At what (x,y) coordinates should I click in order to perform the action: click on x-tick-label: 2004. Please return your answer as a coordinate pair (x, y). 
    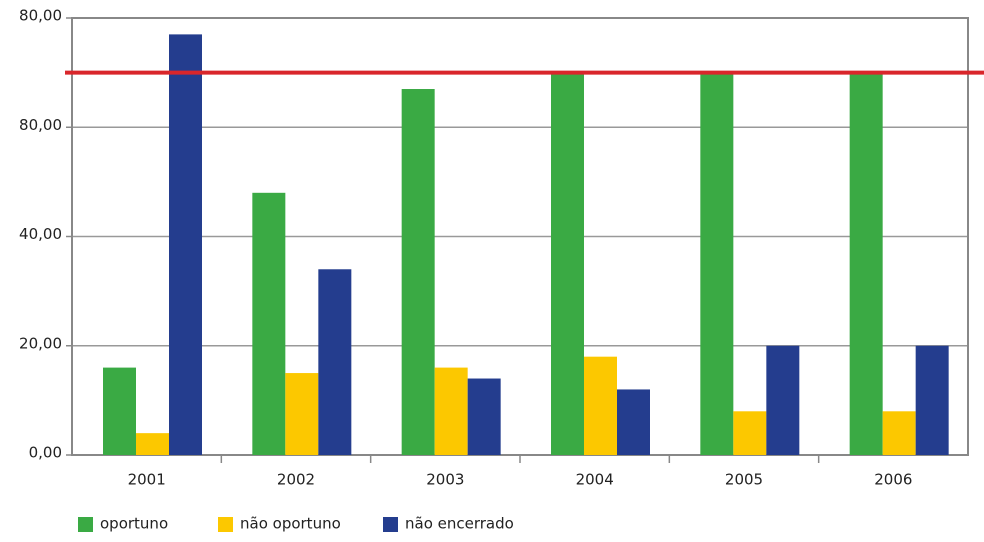
    Looking at the image, I should click on (595, 480).